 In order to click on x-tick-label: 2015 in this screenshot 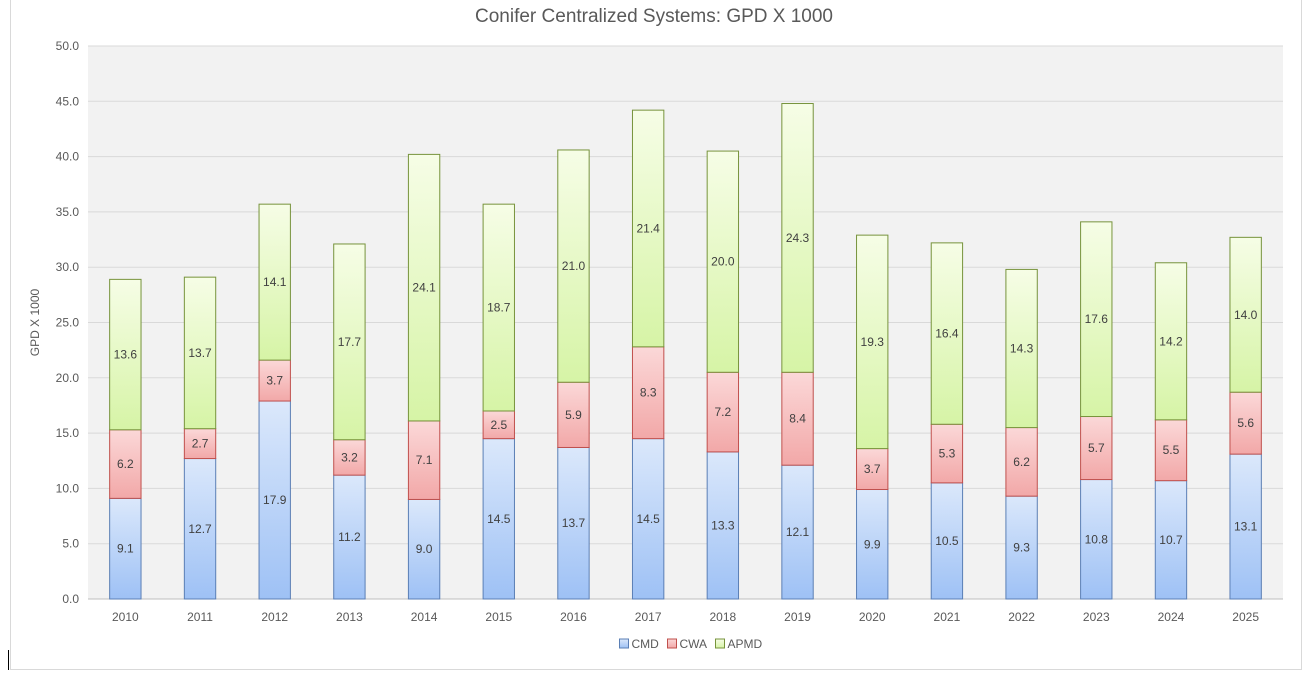, I will do `click(498, 617)`.